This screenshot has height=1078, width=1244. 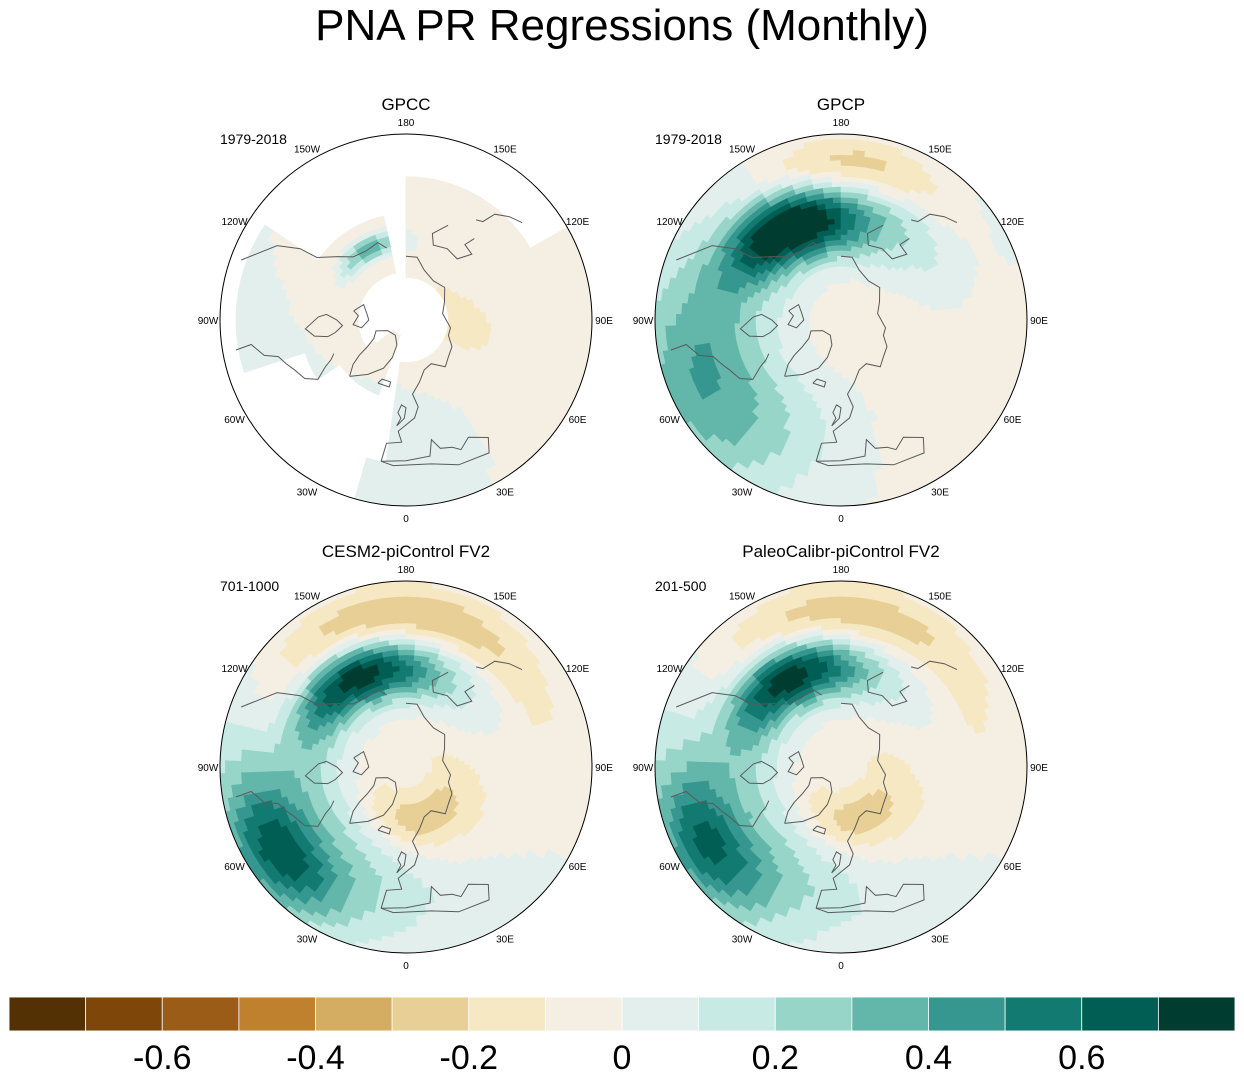 What do you see at coordinates (940, 150) in the screenshot?
I see `longitude-label: 150E` at bounding box center [940, 150].